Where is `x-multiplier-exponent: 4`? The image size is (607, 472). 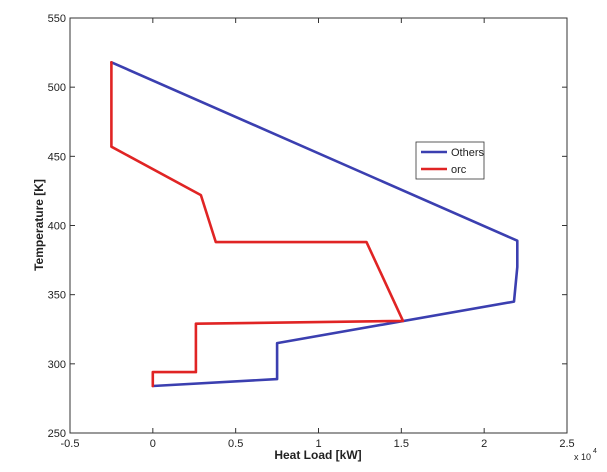
x-multiplier-exponent: 4 is located at coordinates (595, 451).